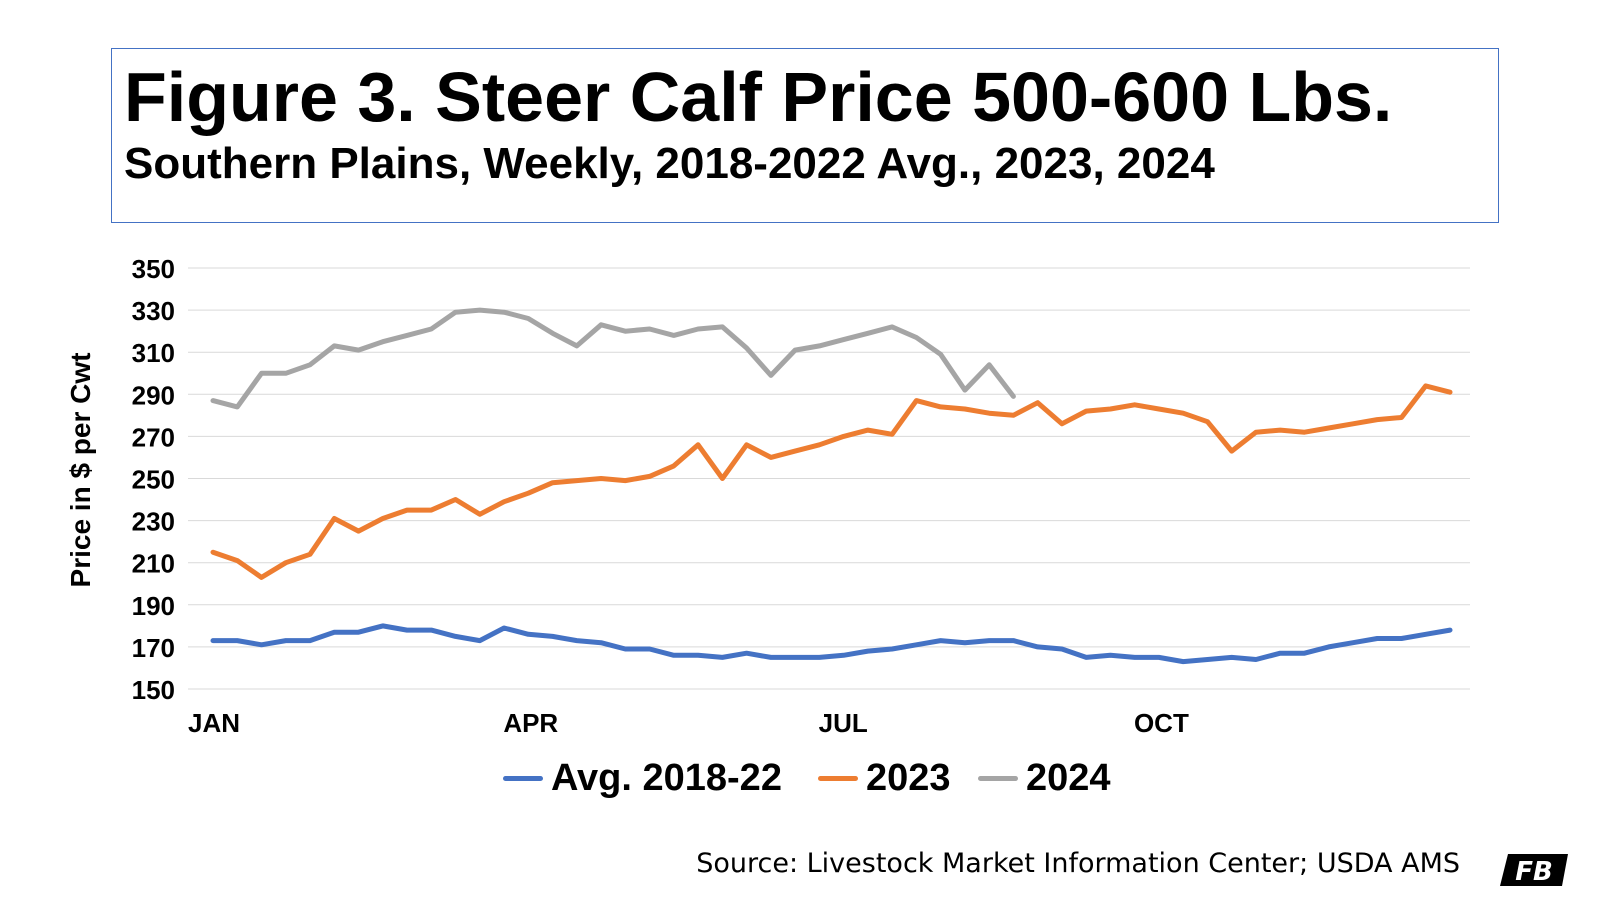 This screenshot has height=900, width=1600. I want to click on y-axis-ticks: 150 170 190 210 230 250 270 290 310 330 350, so click(153, 479).